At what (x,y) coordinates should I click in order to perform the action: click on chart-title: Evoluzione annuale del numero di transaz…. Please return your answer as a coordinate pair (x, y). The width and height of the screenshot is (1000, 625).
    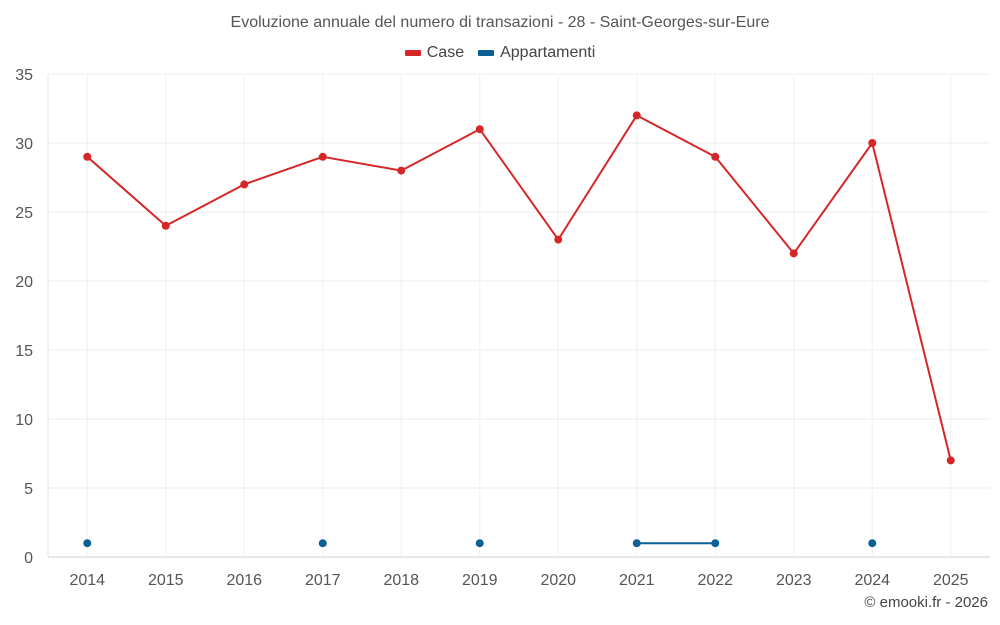
    Looking at the image, I should click on (500, 22).